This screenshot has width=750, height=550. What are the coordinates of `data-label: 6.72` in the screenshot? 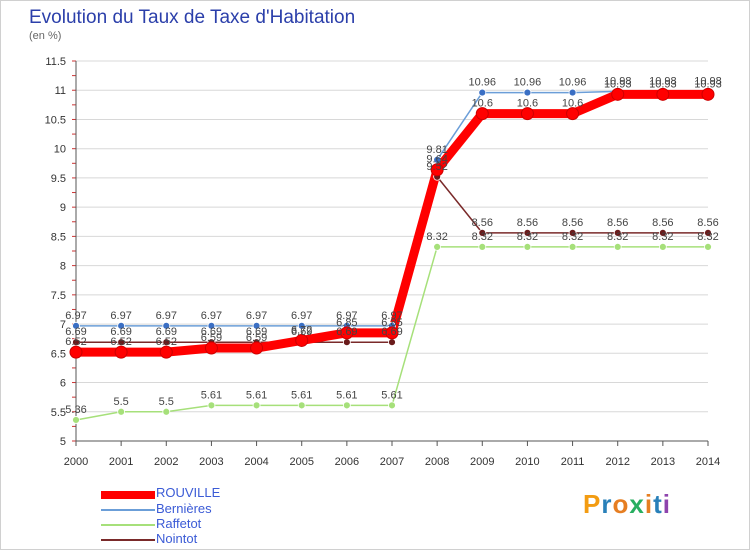 It's located at (301, 330).